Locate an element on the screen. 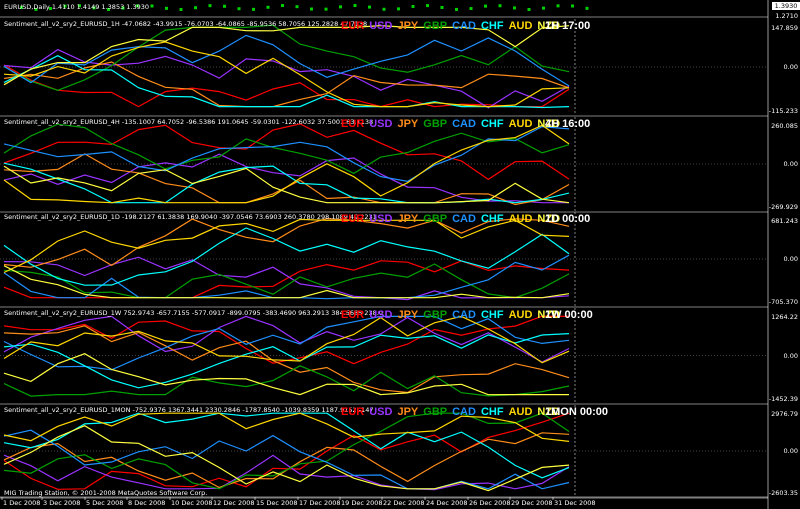 The height and width of the screenshot is (509, 800). date-label: 10 Dec 2008 is located at coordinates (192, 503).